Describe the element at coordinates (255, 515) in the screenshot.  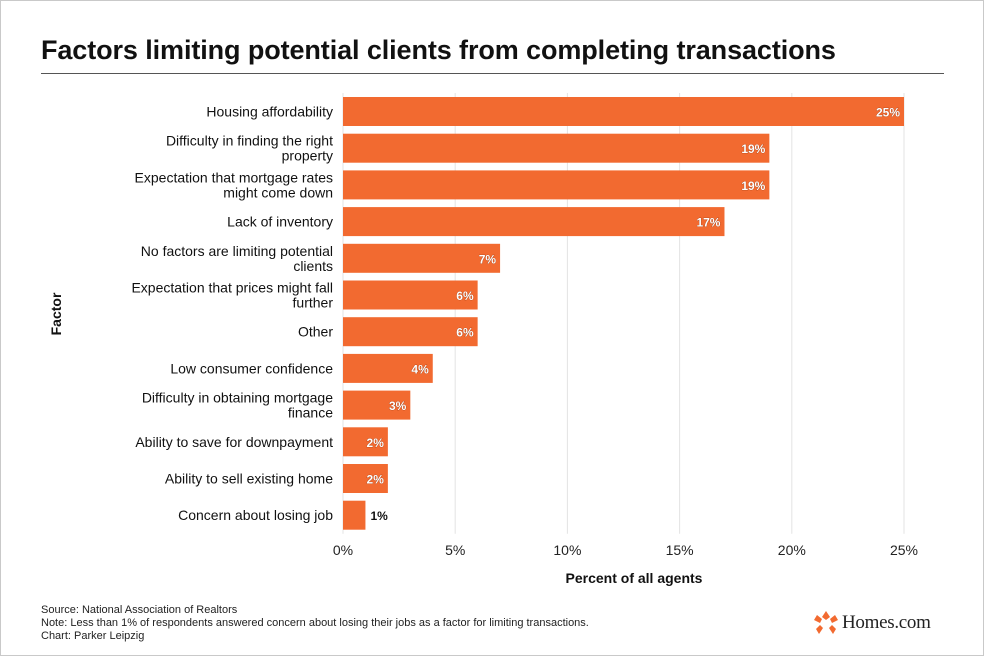
I see `category-label: Concern about losing job` at that location.